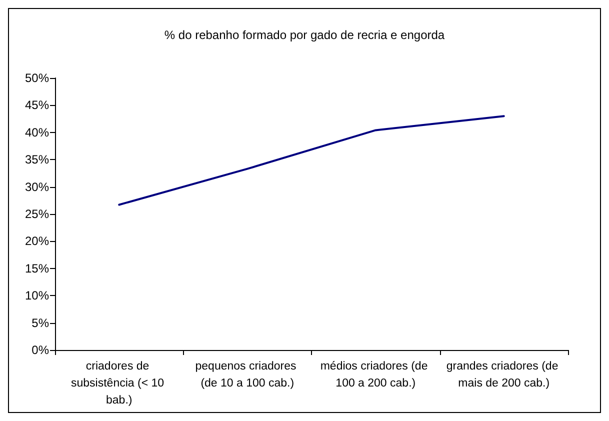 This screenshot has height=421, width=609. What do you see at coordinates (37, 187) in the screenshot?
I see `y-tick-label: 30%` at bounding box center [37, 187].